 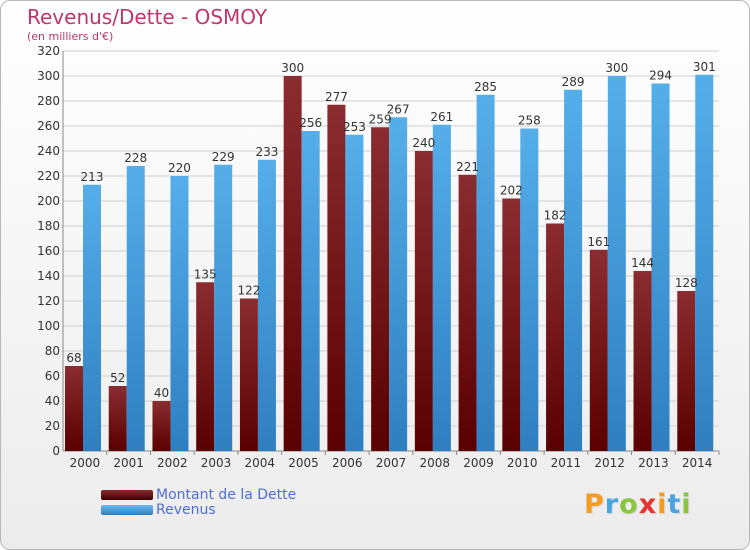 I want to click on x-tick-label: 2010, so click(x=522, y=463).